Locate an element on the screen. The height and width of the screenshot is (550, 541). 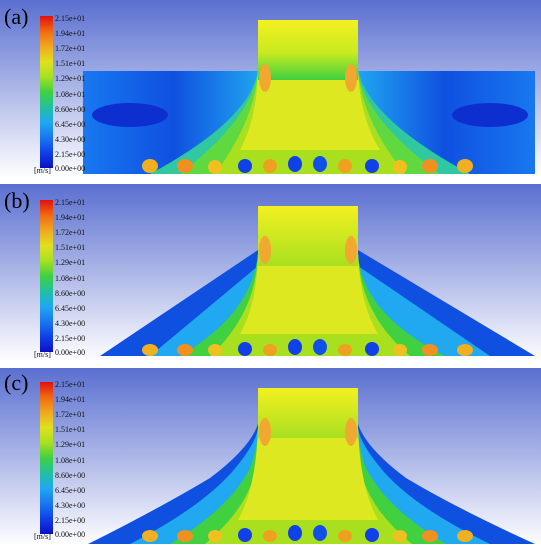
panel-label: (c) is located at coordinates (16, 382).